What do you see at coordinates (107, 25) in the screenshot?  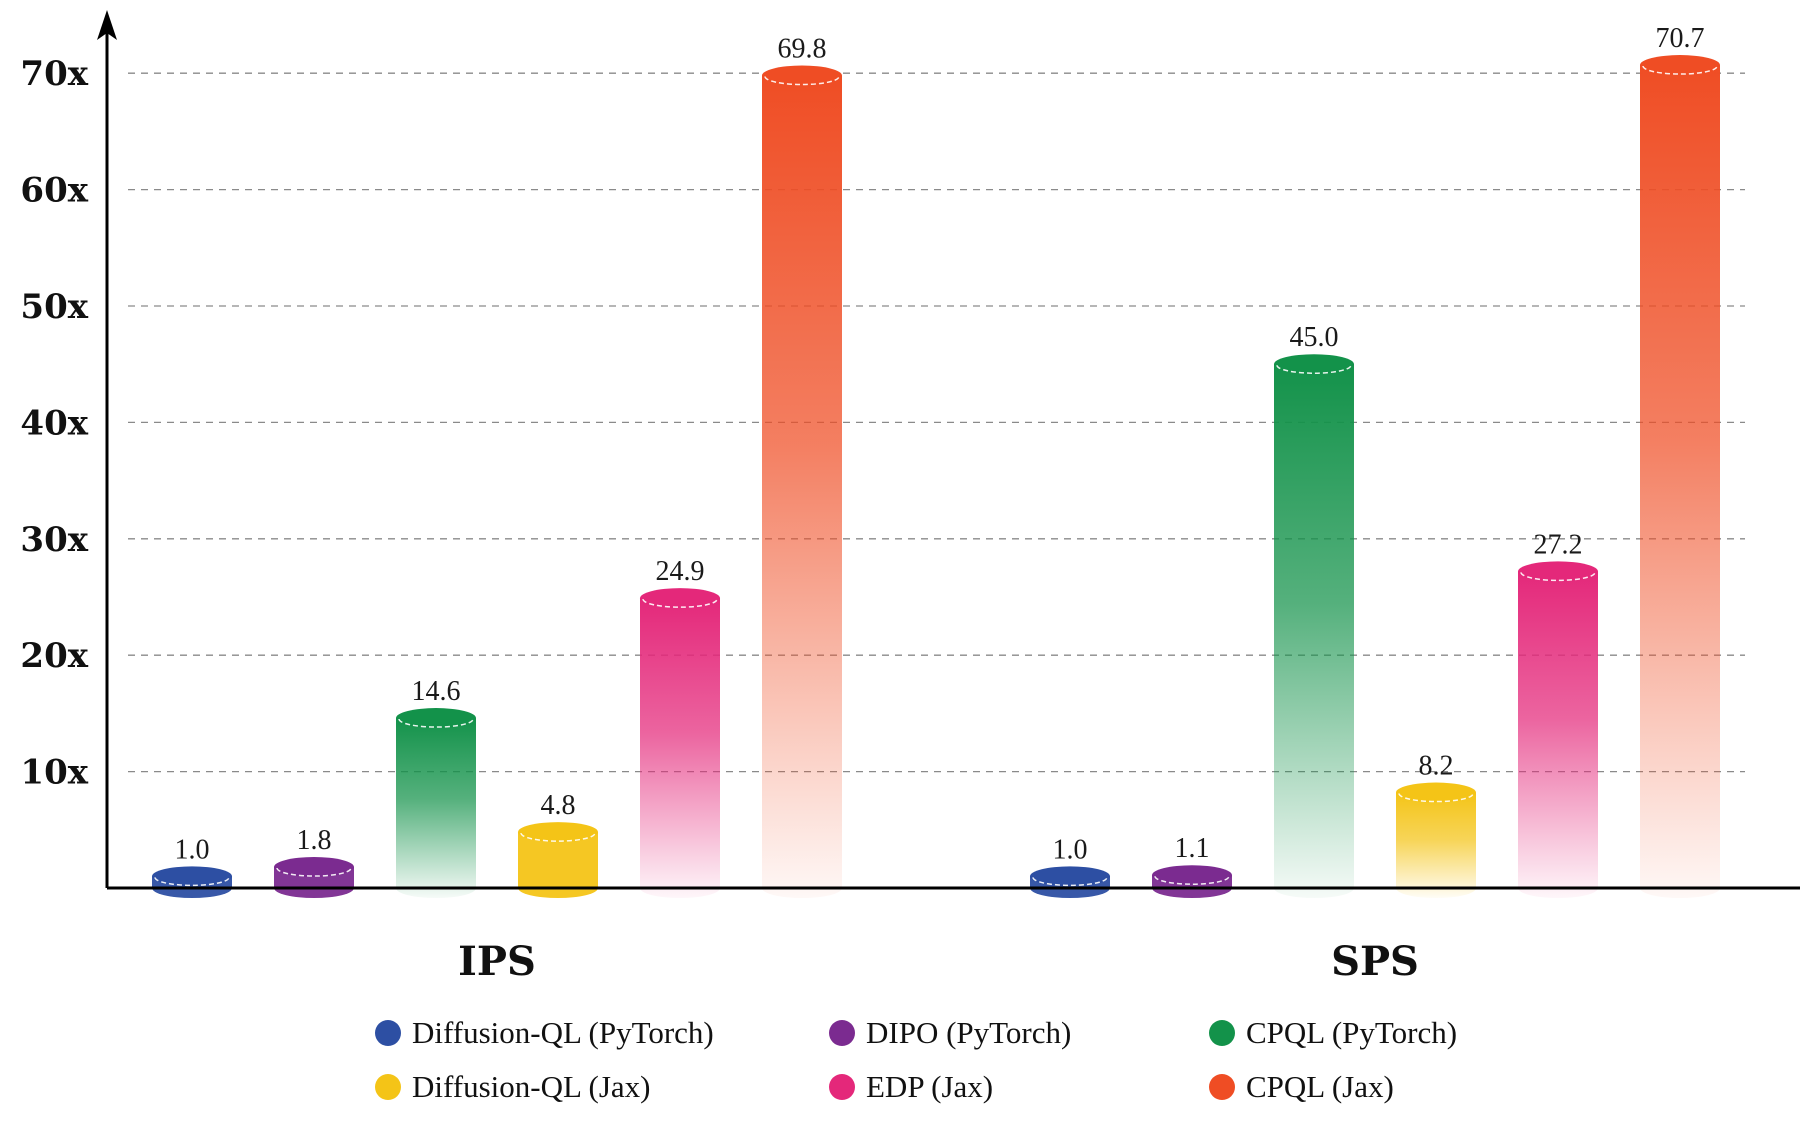 I see `y-axis-arrow` at bounding box center [107, 25].